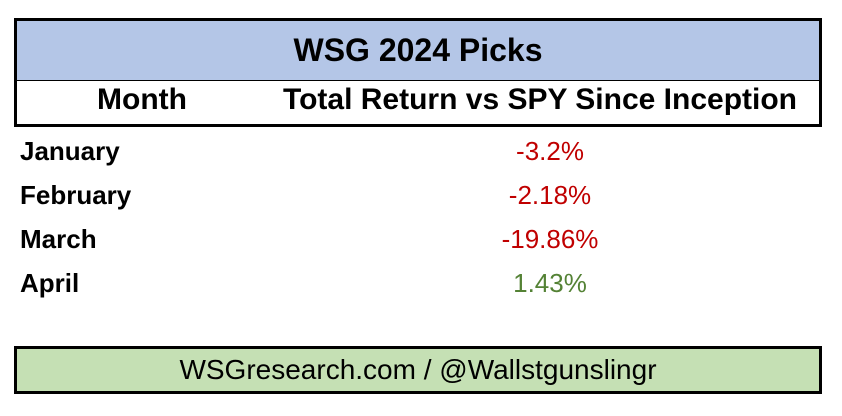  What do you see at coordinates (50, 283) in the screenshot?
I see `row-month-label: April` at bounding box center [50, 283].